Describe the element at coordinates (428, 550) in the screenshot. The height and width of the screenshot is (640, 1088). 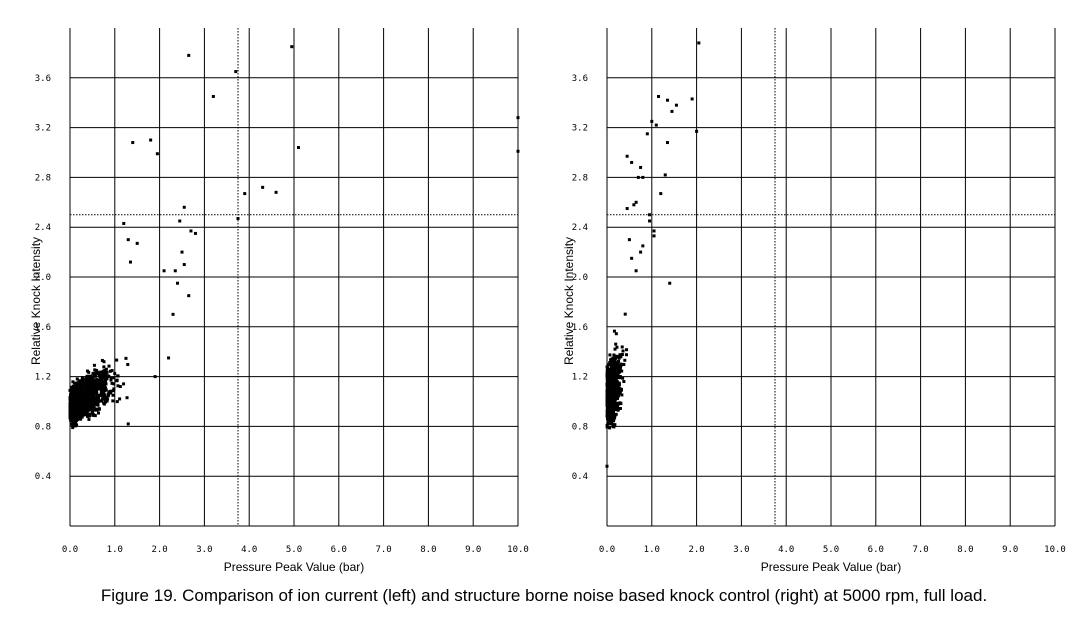
I see `x-tick-label: 8.0` at that location.